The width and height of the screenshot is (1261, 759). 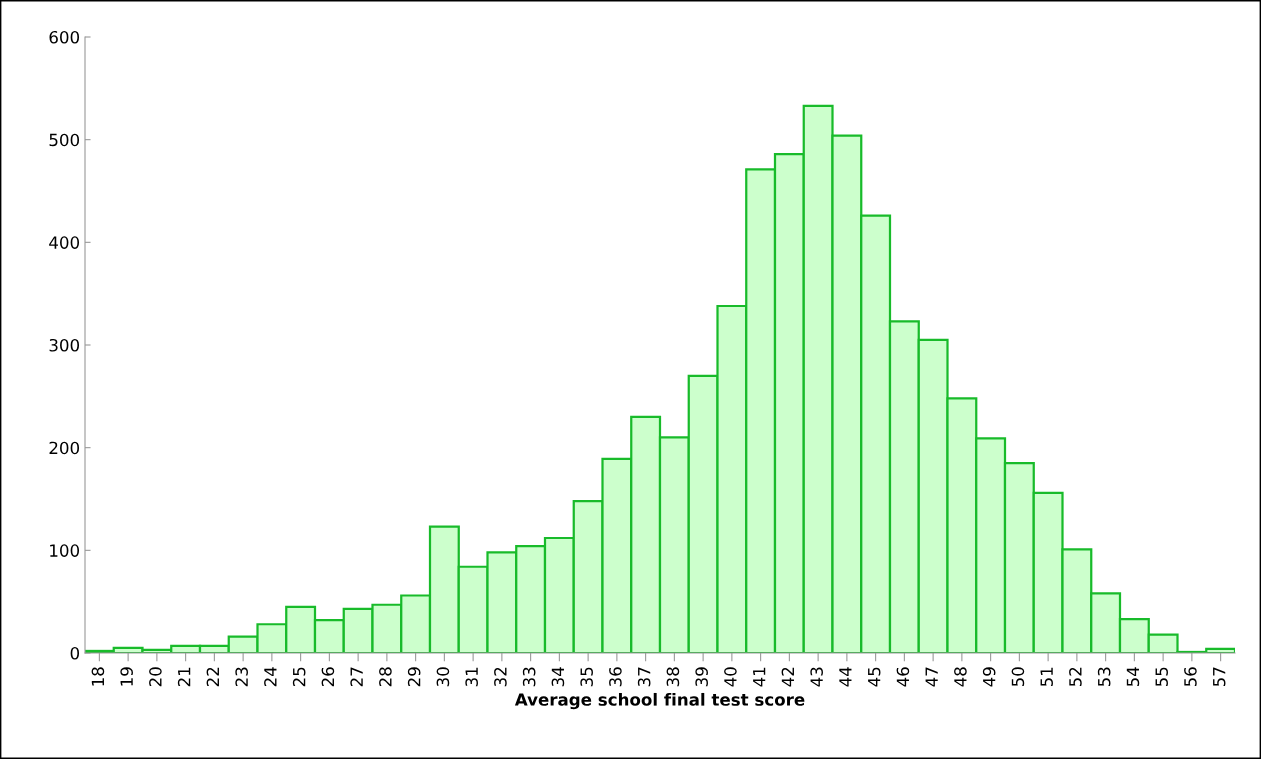 What do you see at coordinates (241, 677) in the screenshot?
I see `x-tick-label: 23` at bounding box center [241, 677].